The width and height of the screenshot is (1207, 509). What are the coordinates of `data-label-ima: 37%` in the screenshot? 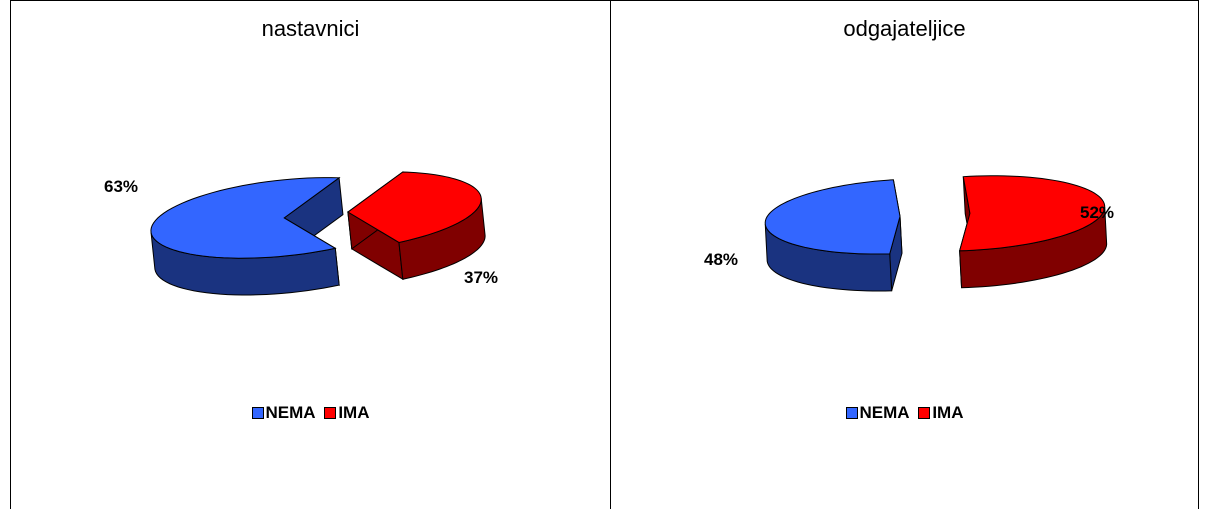 It's located at (481, 277).